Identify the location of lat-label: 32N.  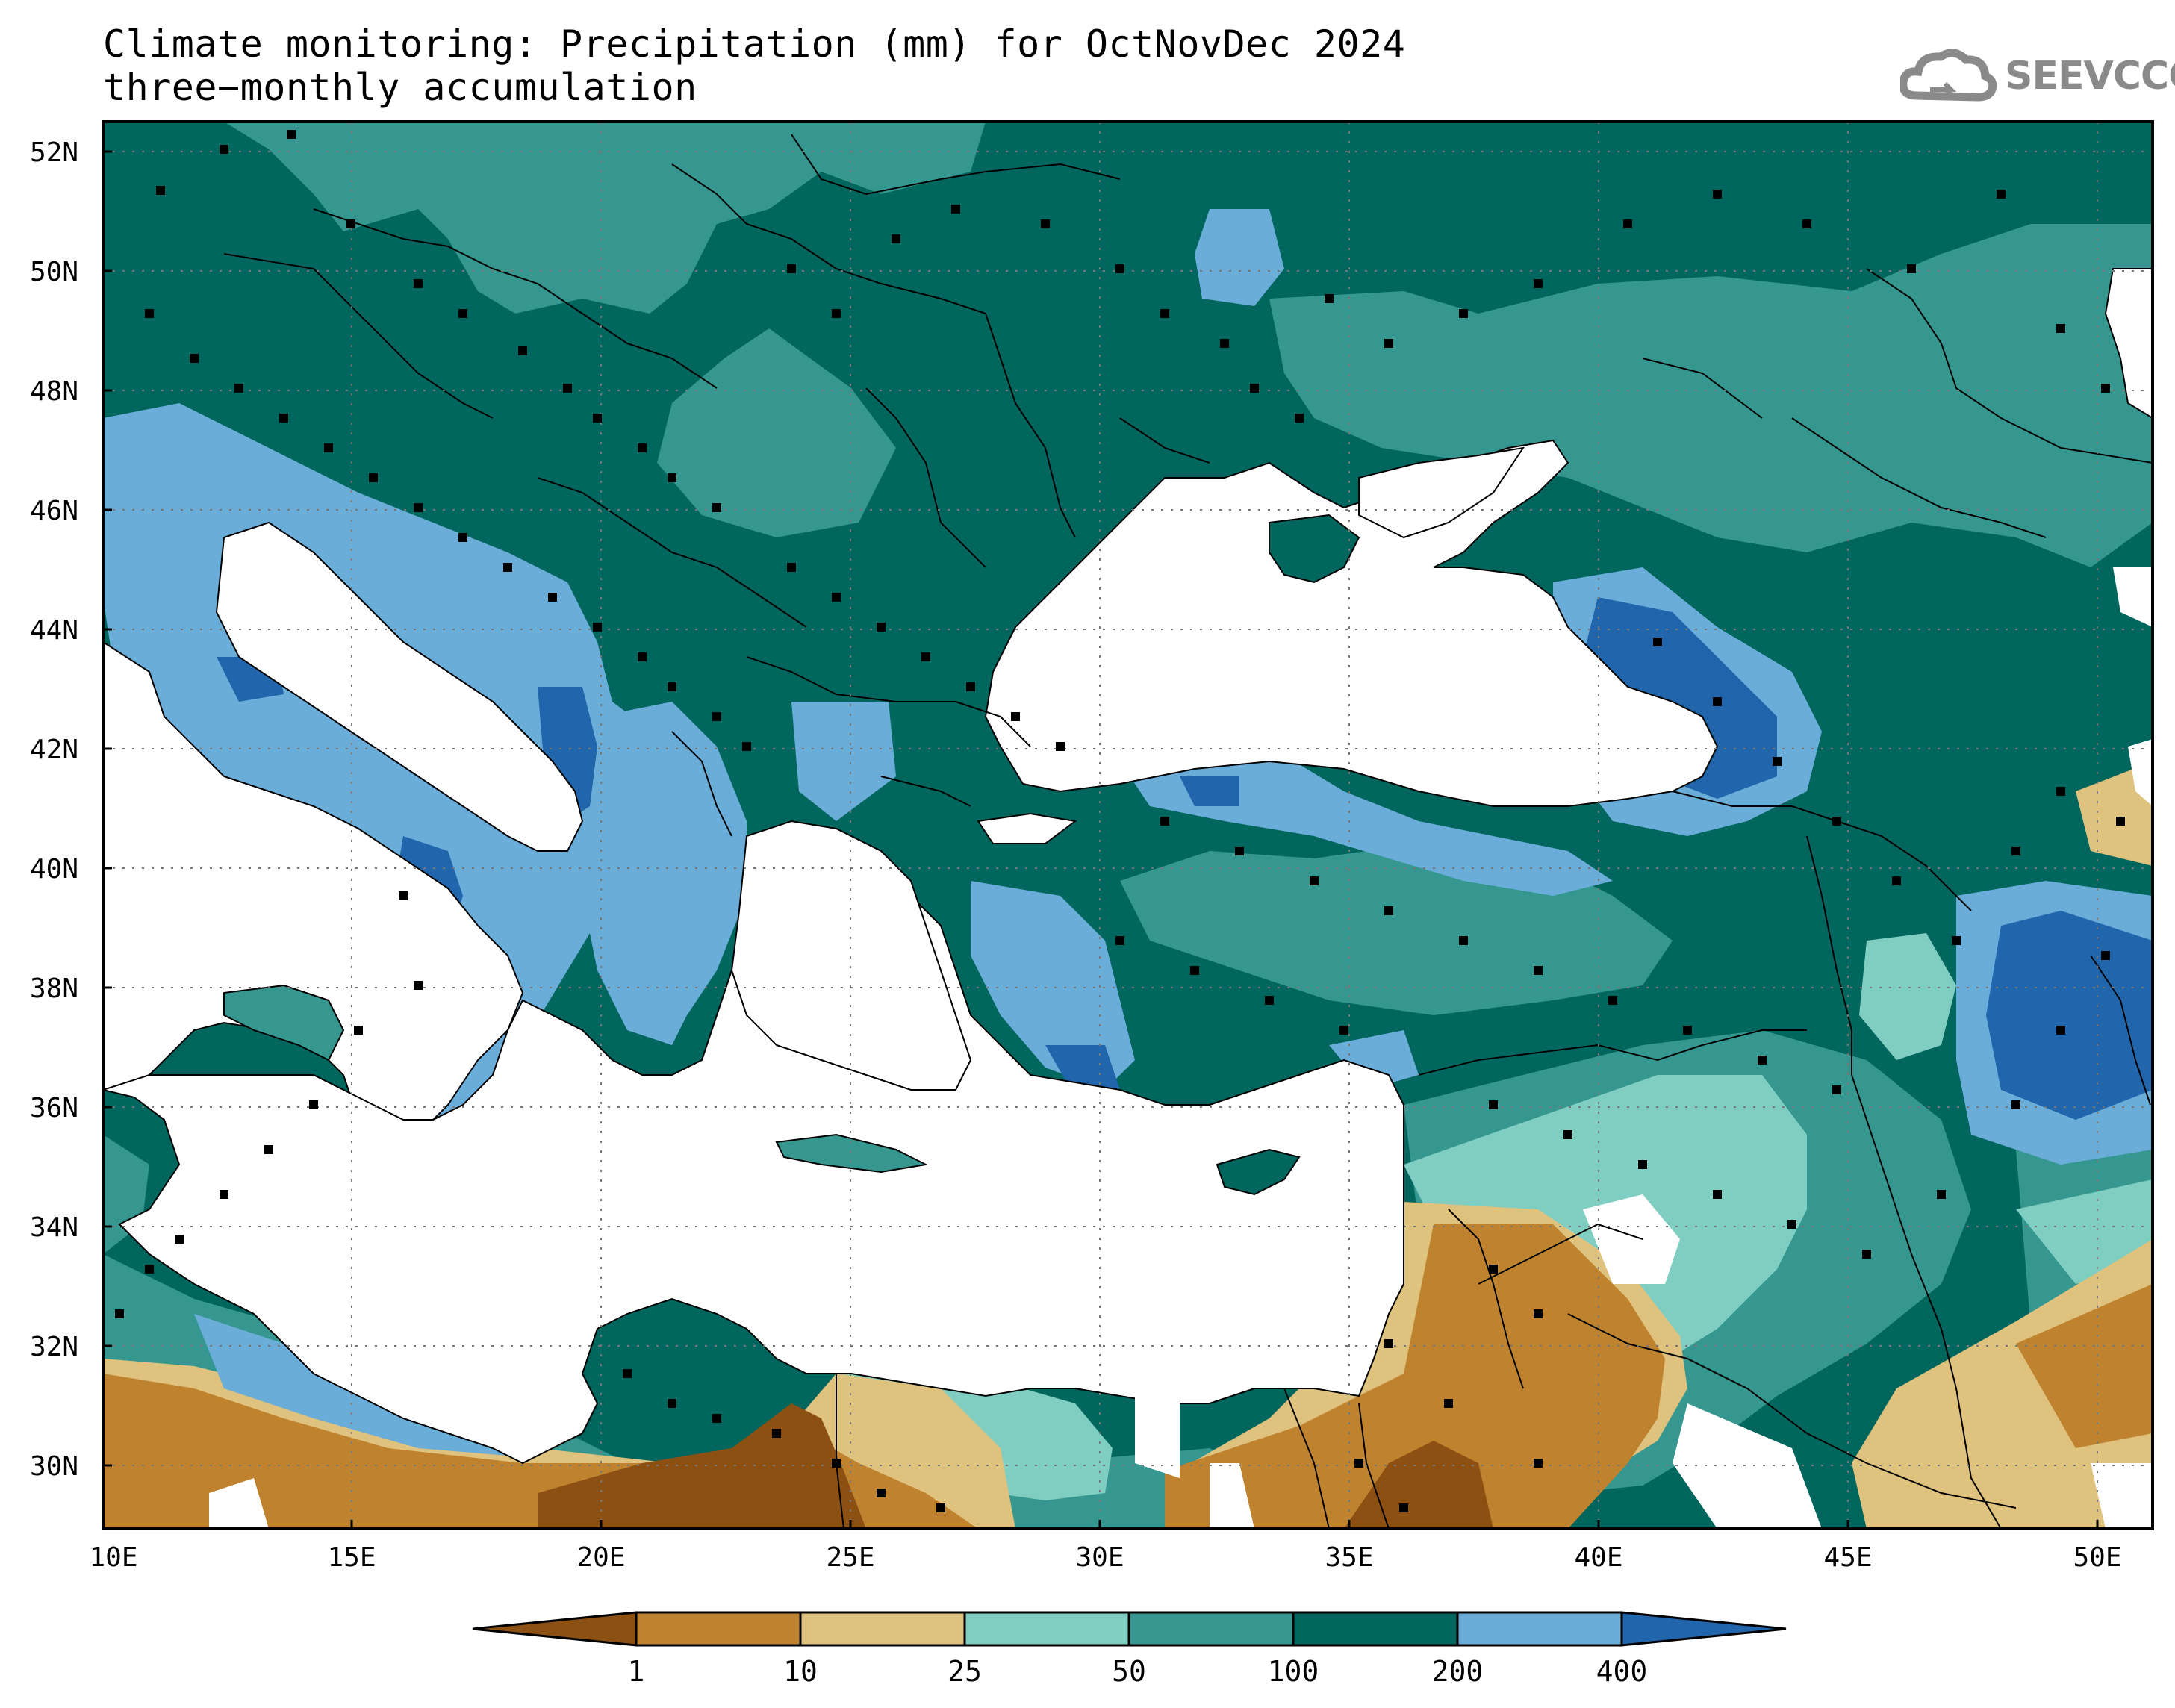
(54, 1347).